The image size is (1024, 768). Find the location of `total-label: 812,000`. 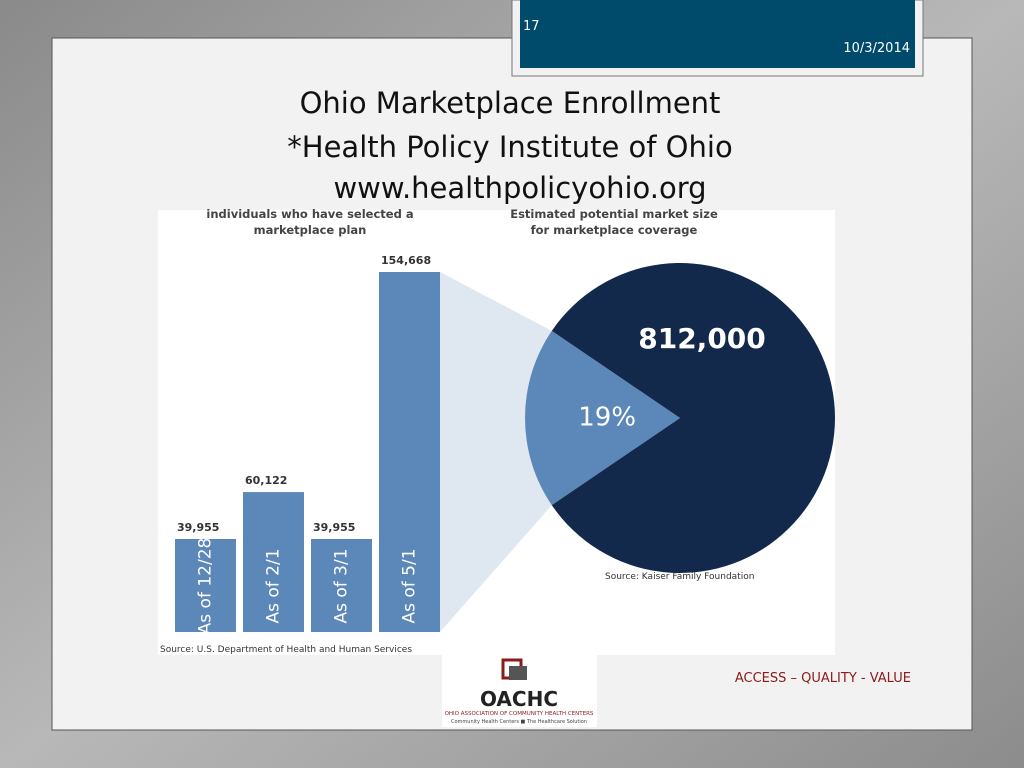

total-label: 812,000 is located at coordinates (702, 338).